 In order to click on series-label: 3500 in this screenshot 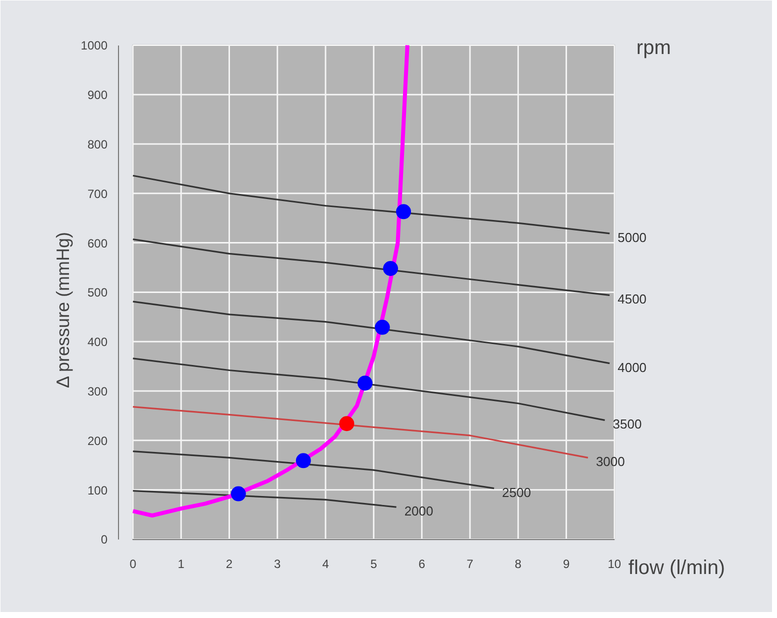, I will do `click(627, 424)`.